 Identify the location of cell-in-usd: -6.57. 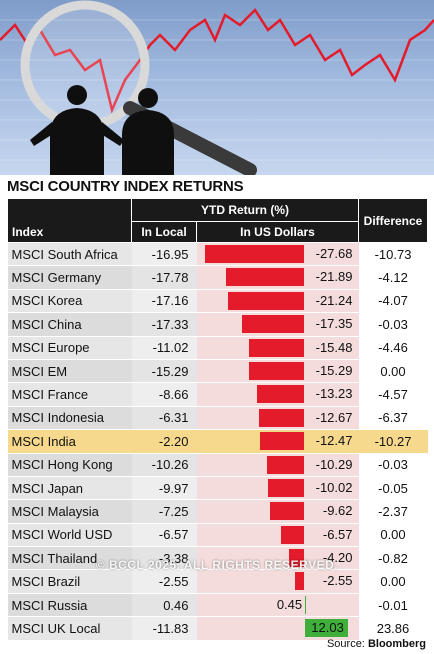
(277, 535).